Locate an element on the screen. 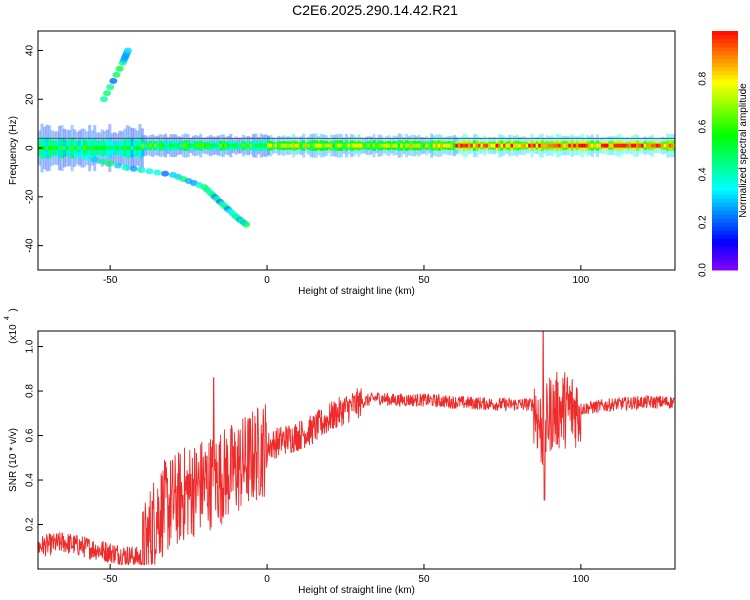 The height and width of the screenshot is (600, 750). colorbar-label: Normalized spectral amplitude is located at coordinates (743, 150).